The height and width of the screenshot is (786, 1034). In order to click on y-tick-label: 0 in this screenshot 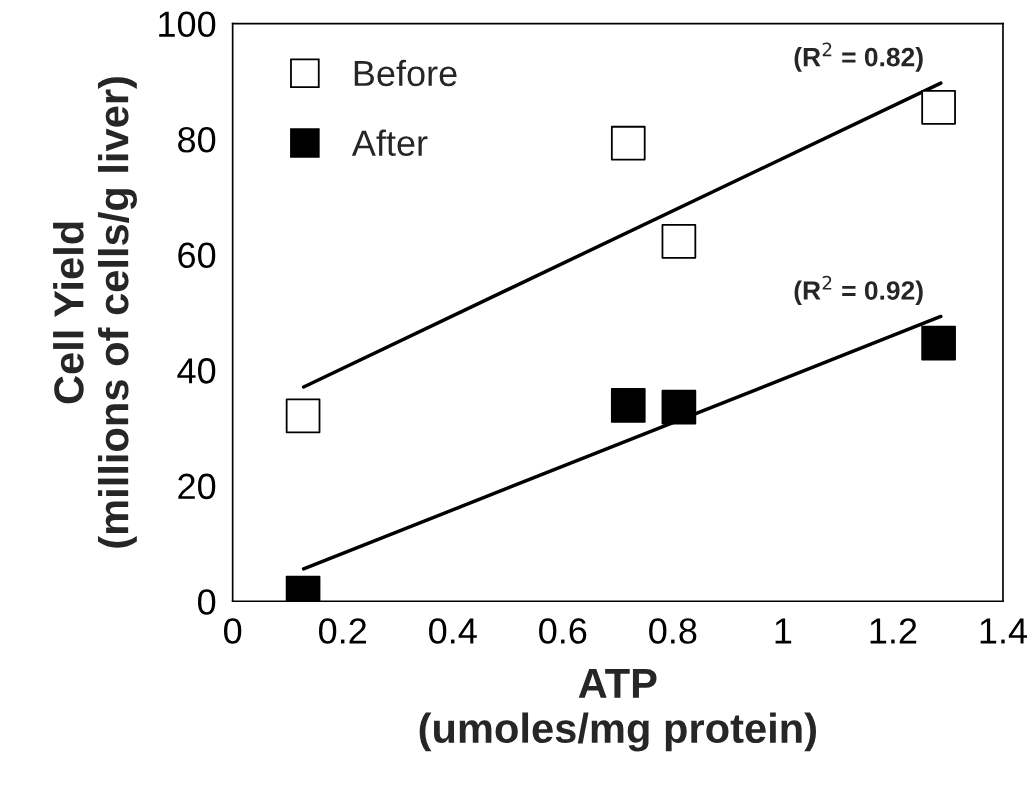, I will do `click(207, 602)`.